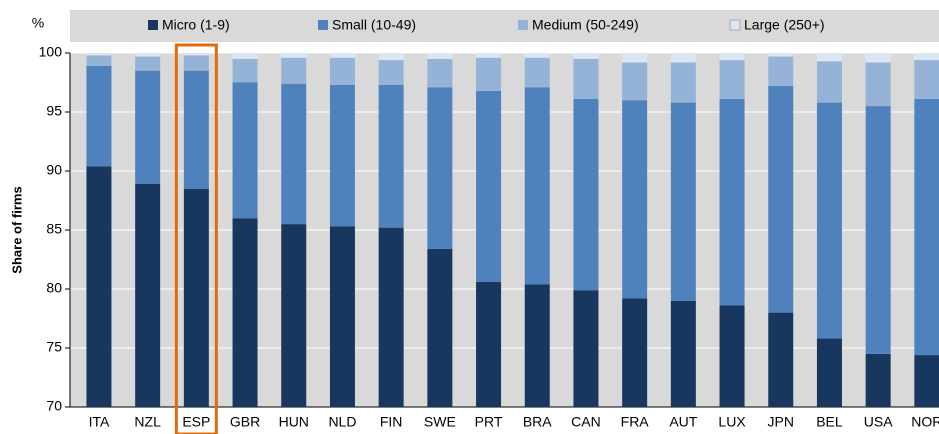 The width and height of the screenshot is (939, 434). Describe the element at coordinates (732, 422) in the screenshot. I see `x-tick-label: LUX` at that location.